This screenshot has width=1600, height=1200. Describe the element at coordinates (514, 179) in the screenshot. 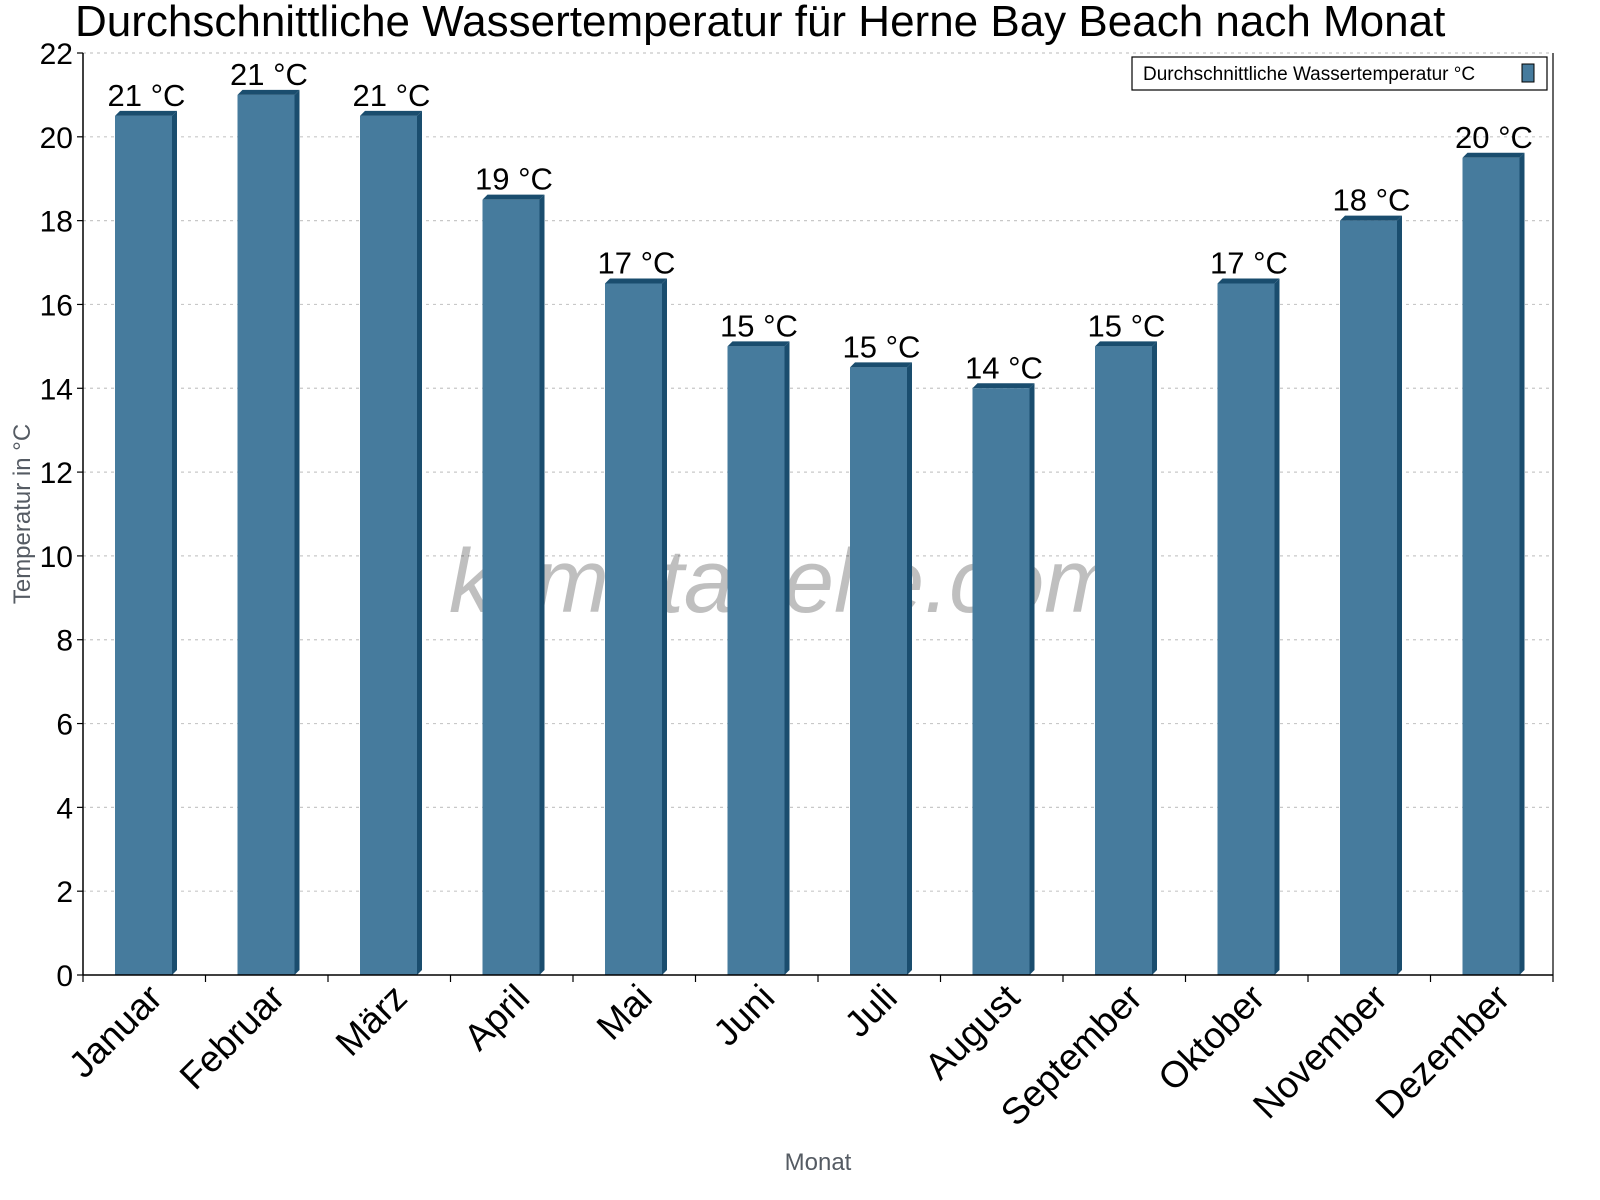

I see `bar-value-label: 19 °C` at that location.